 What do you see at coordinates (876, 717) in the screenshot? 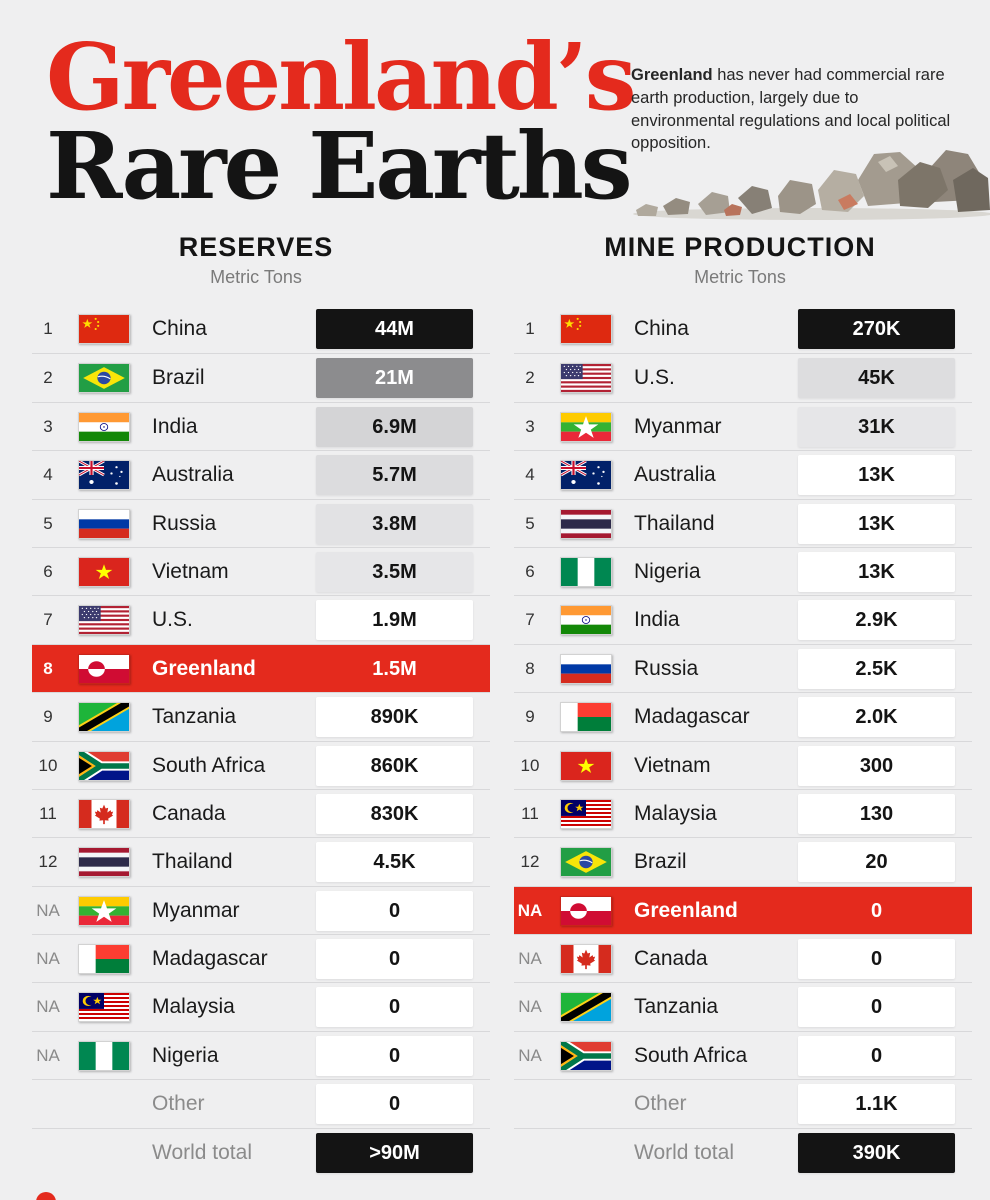
I see `value-cell: 2.0K` at bounding box center [876, 717].